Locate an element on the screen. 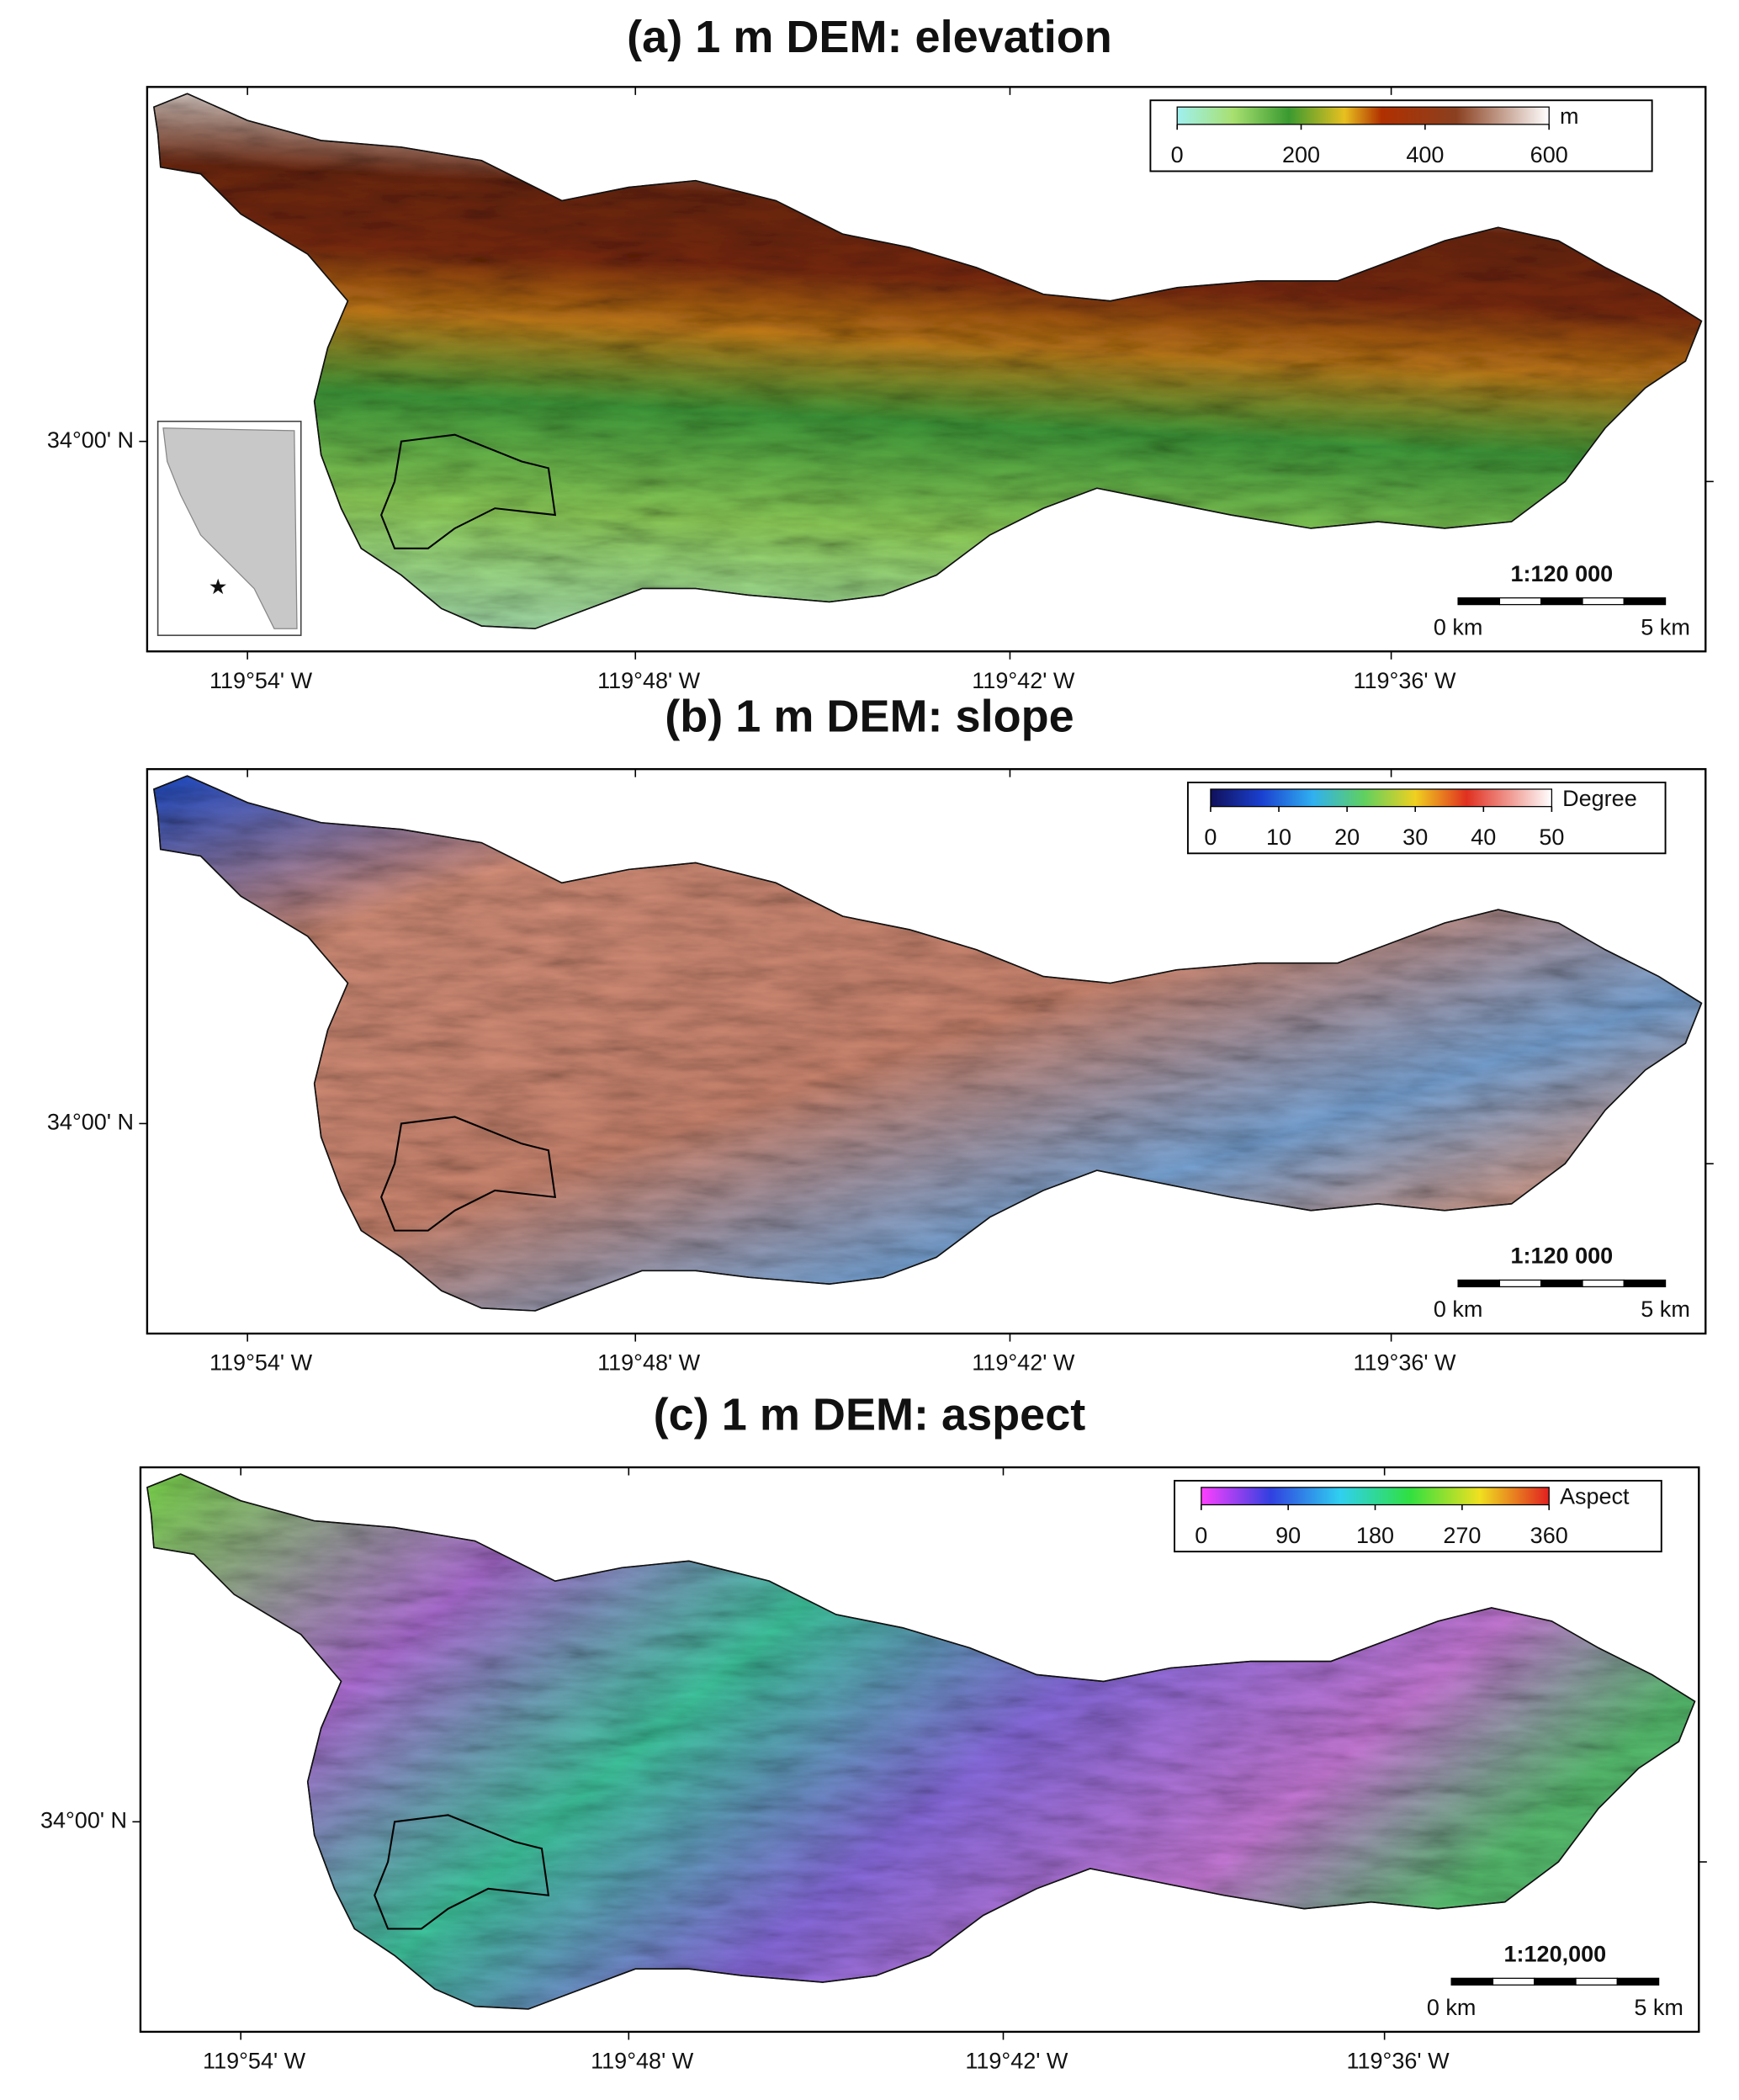 The width and height of the screenshot is (1739, 2100). panel-title: (c) 1 m DEM: aspect is located at coordinates (870, 1414).